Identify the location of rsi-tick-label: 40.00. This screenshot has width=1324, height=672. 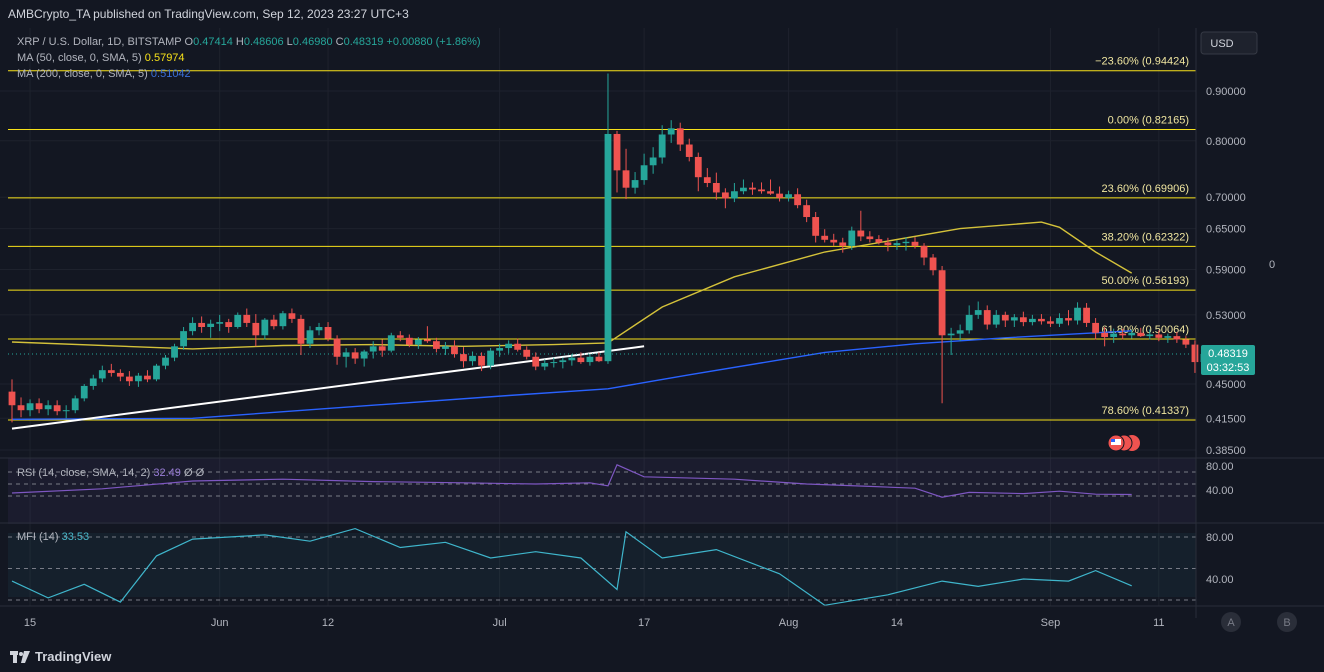
(1220, 491).